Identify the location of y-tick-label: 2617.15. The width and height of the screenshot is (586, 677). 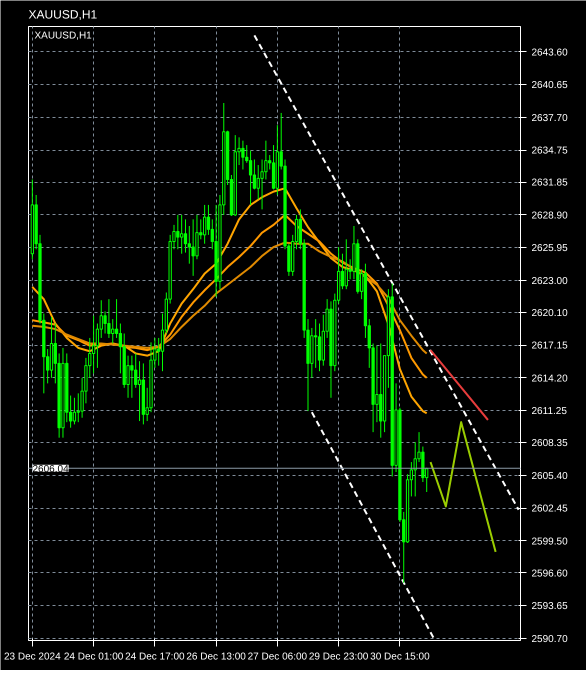
(550, 346).